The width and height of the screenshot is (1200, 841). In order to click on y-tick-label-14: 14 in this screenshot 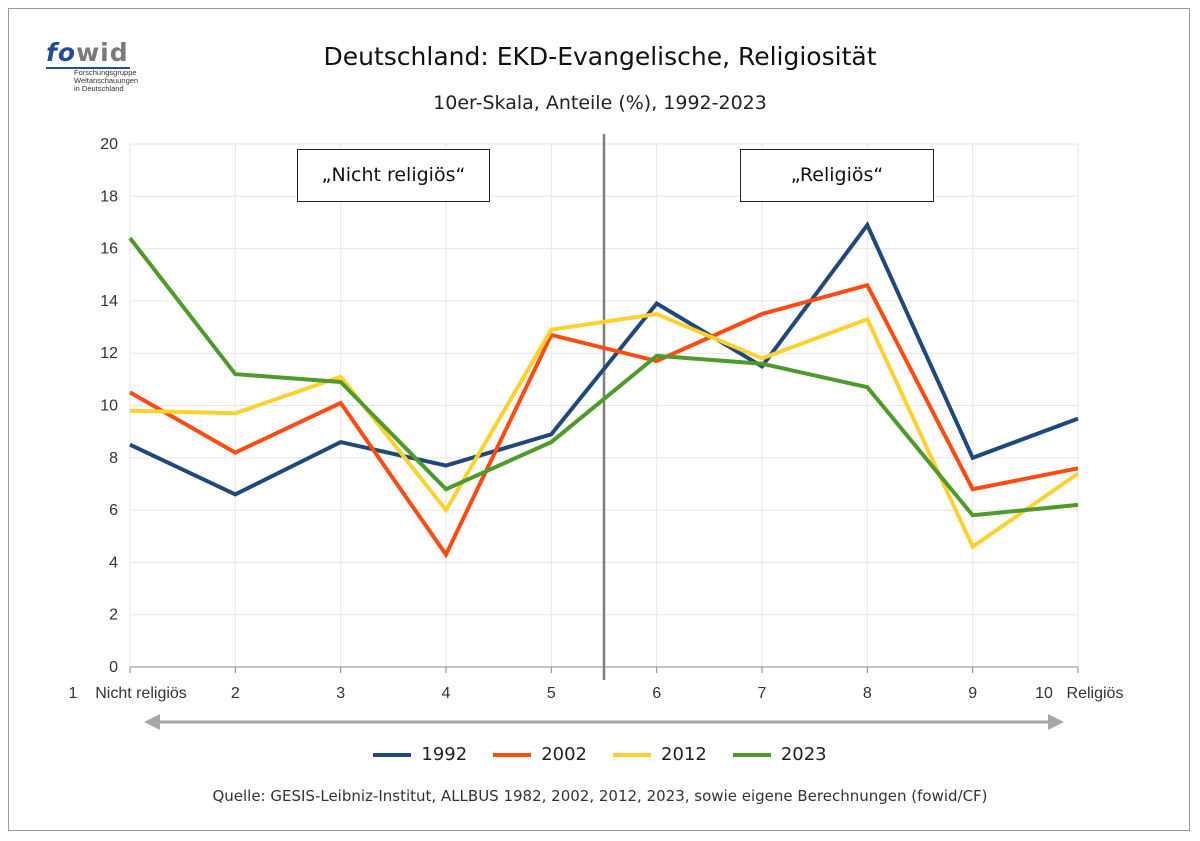, I will do `click(109, 301)`.